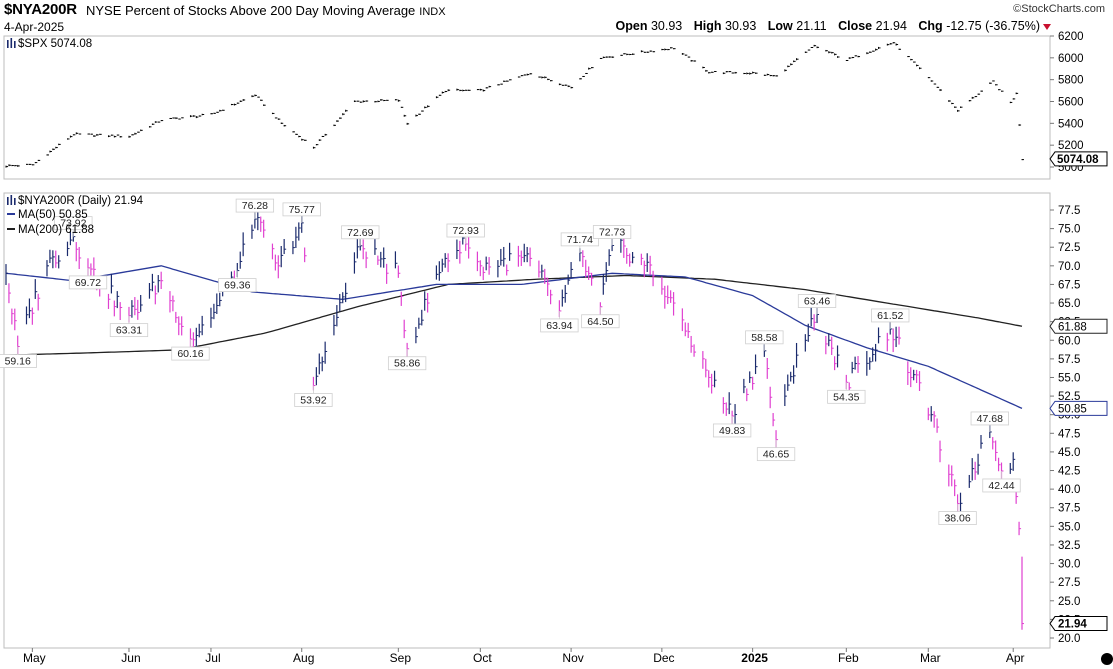 The width and height of the screenshot is (1113, 669). I want to click on x-tick-label: Feb, so click(848, 658).